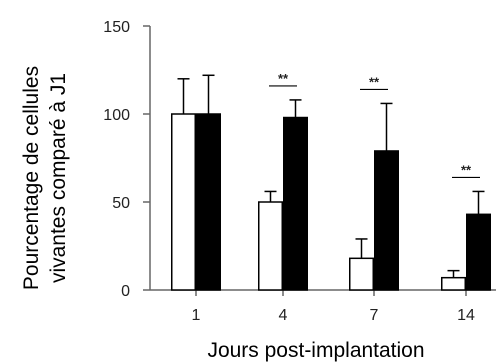  What do you see at coordinates (466, 315) in the screenshot?
I see `x-tick-label-14: 14` at bounding box center [466, 315].